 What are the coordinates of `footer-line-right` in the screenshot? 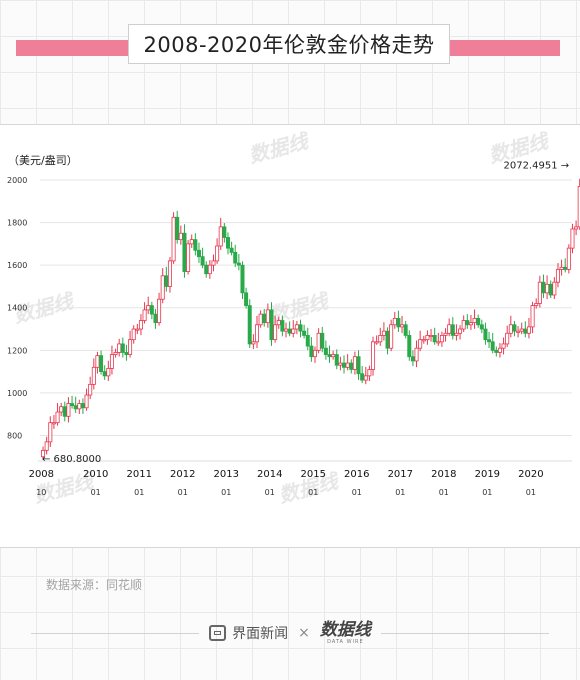 It's located at (464, 633).